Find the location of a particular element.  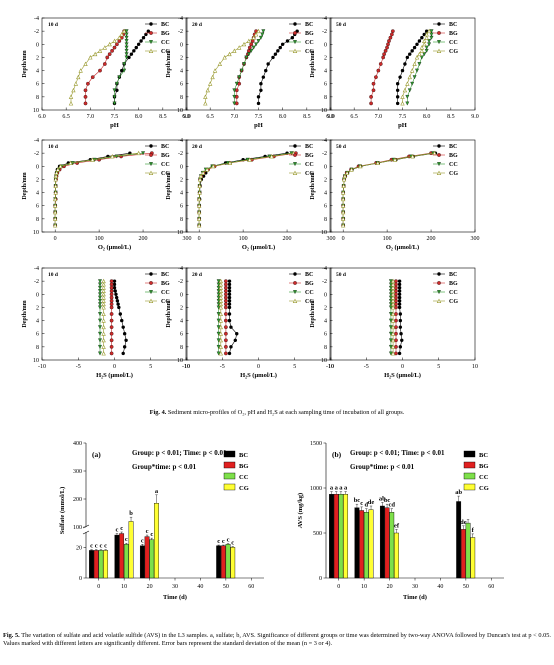

x-tick-label: 8.0 is located at coordinates (427, 117).